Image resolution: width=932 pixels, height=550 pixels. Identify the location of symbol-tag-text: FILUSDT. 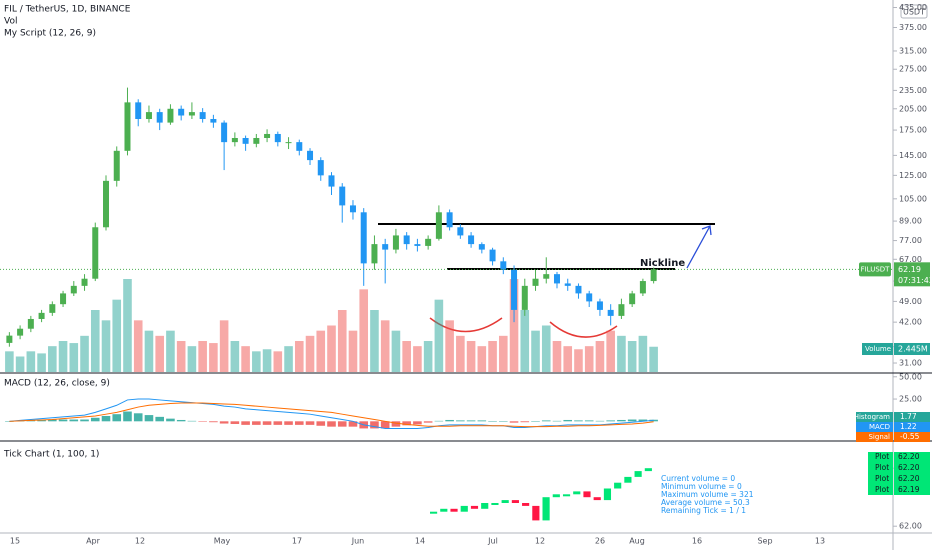
(876, 269).